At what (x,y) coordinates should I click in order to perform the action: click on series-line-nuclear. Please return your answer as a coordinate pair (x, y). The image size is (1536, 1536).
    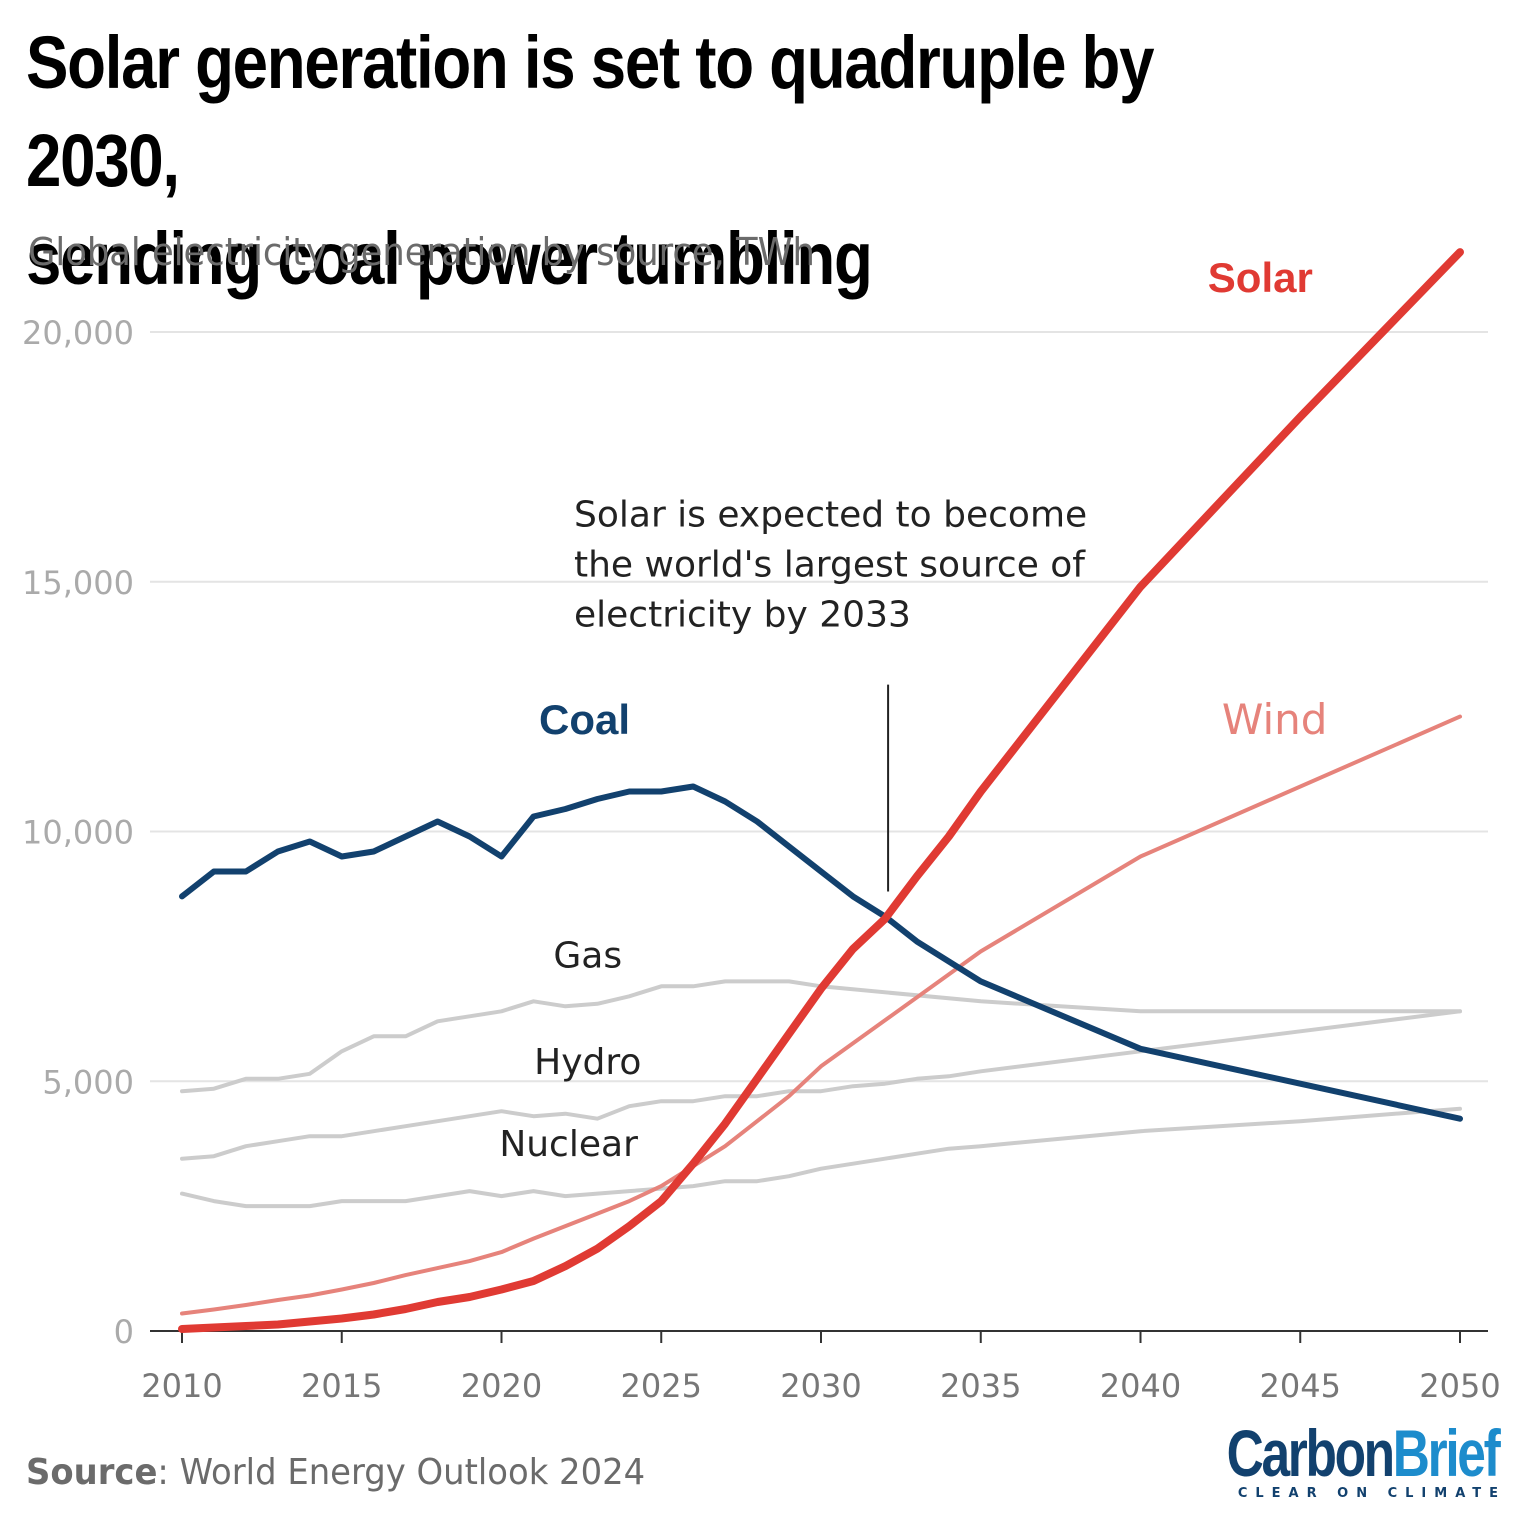
    Looking at the image, I should click on (821, 1157).